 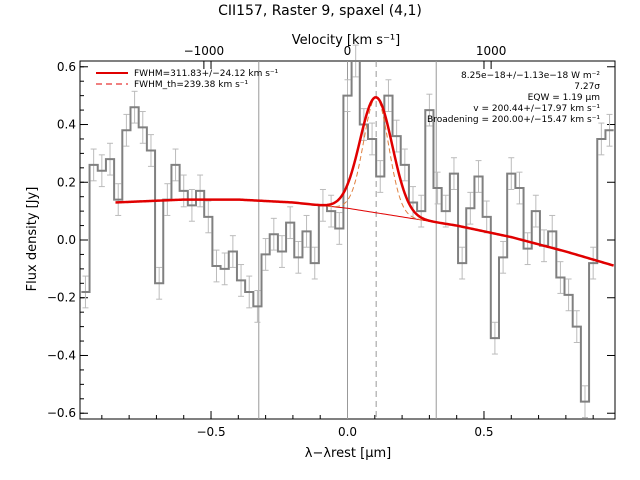 What do you see at coordinates (530, 76) in the screenshot?
I see `annotation-line: 8.25e−18+/−1.13e−18 W m⁻²` at bounding box center [530, 76].